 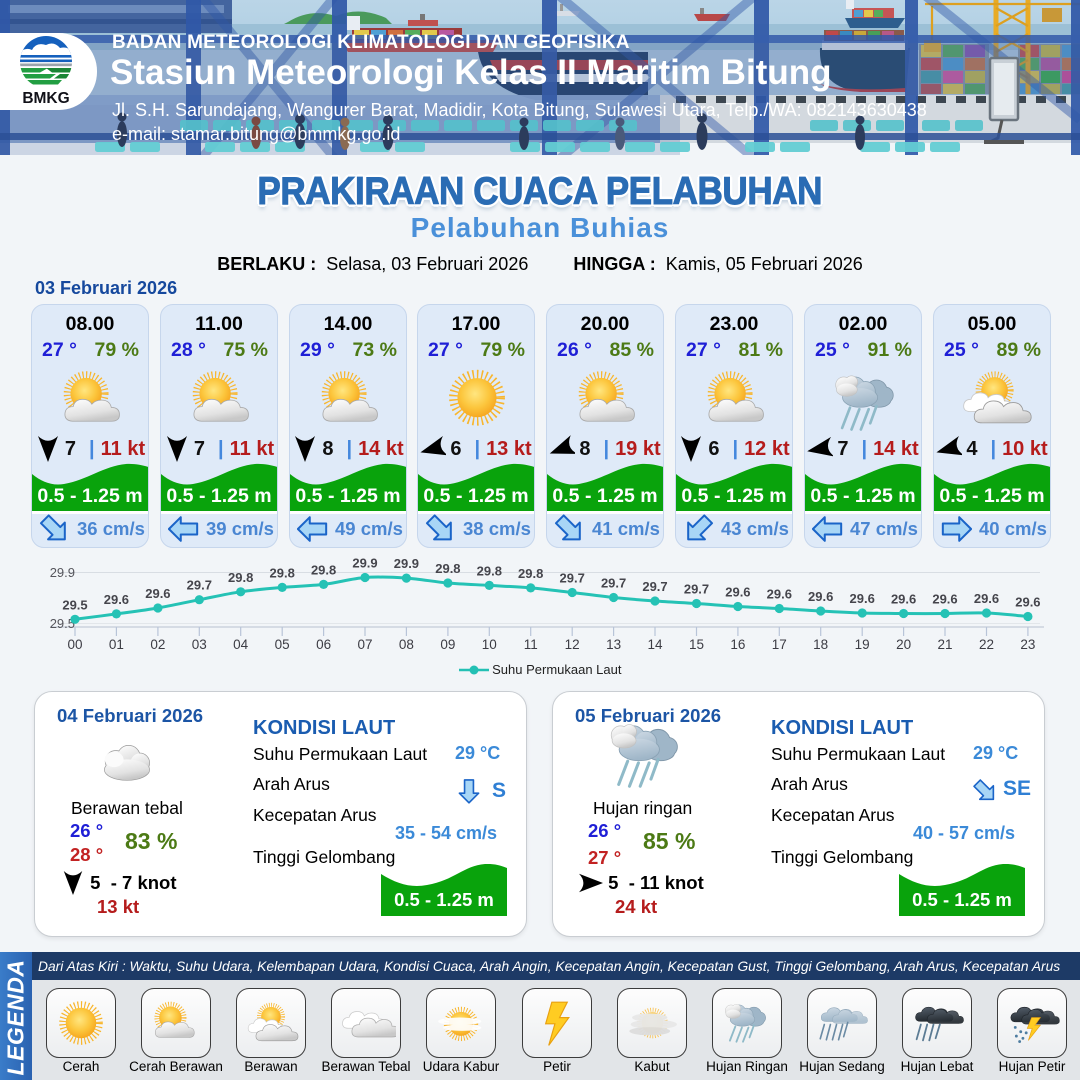 What do you see at coordinates (613, 644) in the screenshot?
I see `svg-text: 13` at bounding box center [613, 644].